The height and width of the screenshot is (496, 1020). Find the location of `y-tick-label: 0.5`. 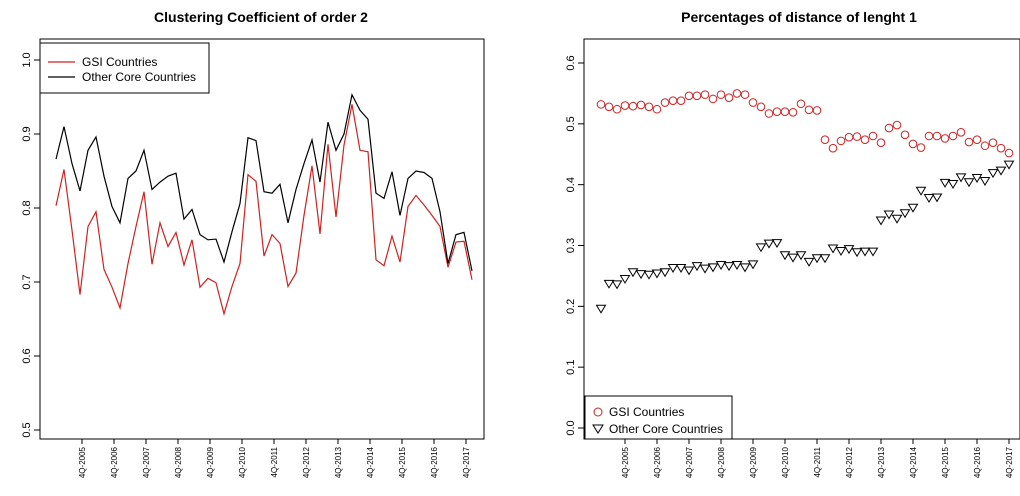

y-tick-label: 0.5 is located at coordinates (27, 429).